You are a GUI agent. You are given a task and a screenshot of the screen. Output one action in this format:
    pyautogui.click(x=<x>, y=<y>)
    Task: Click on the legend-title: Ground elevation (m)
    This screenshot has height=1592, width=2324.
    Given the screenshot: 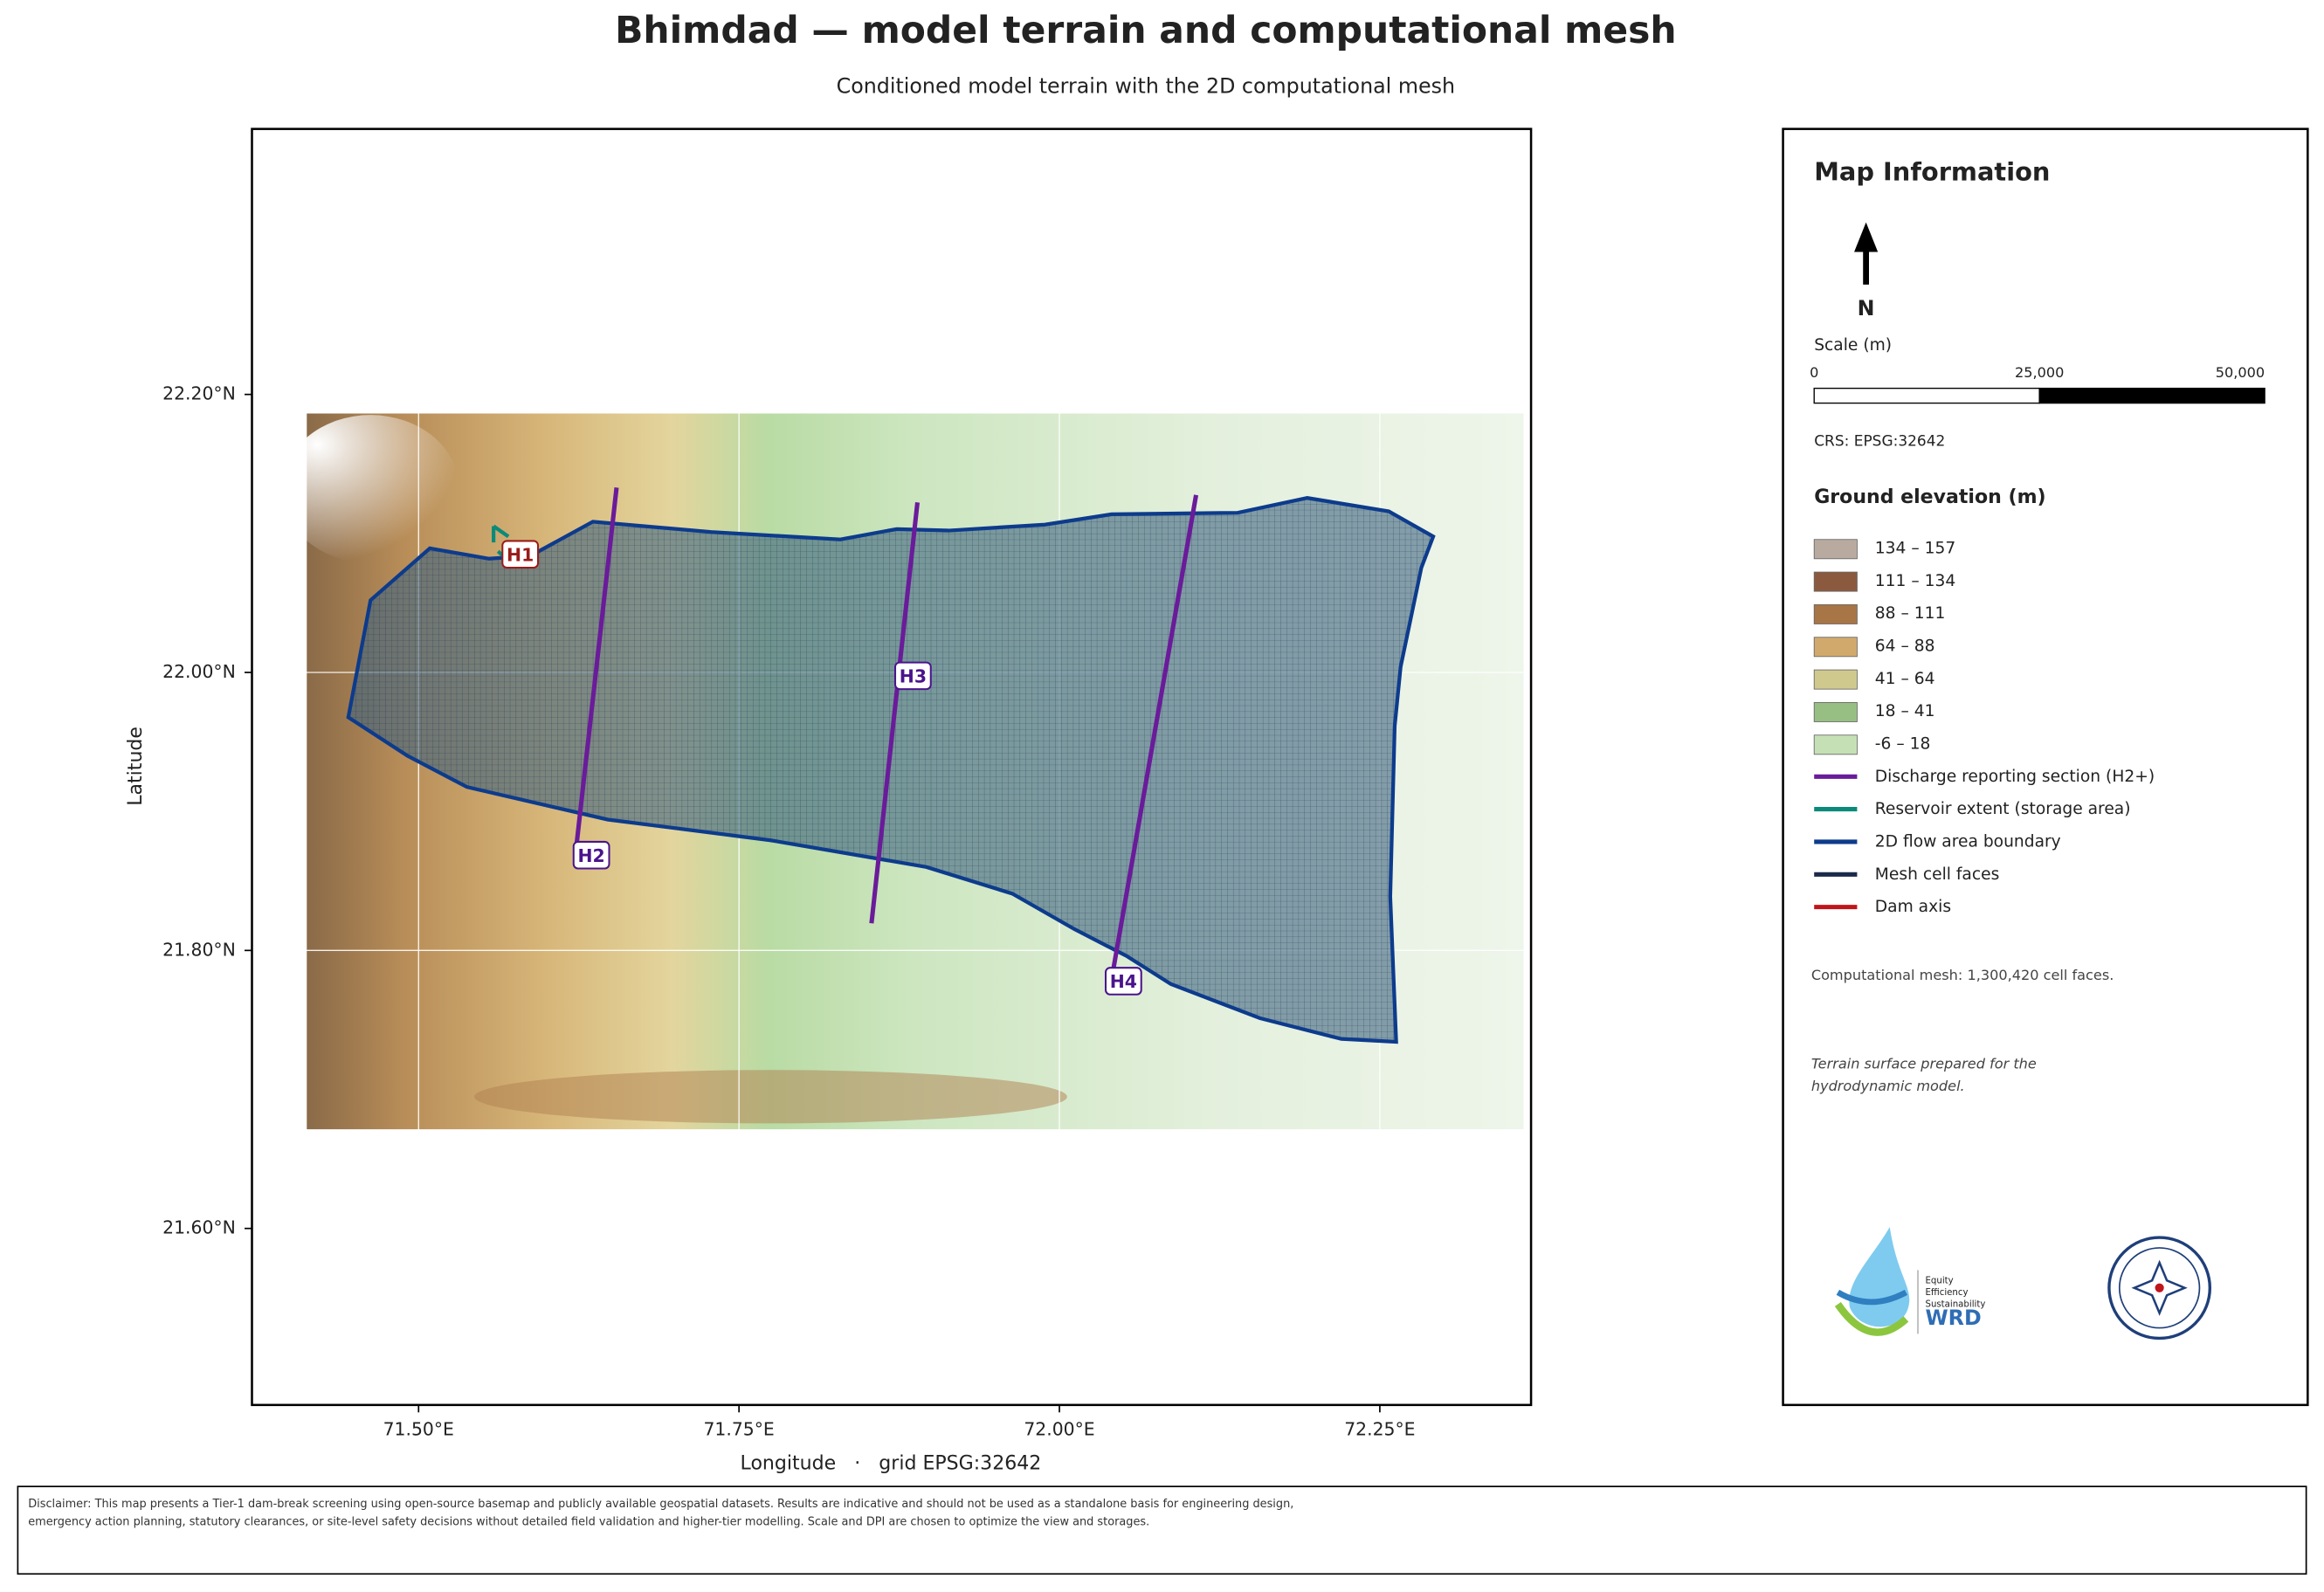 What is the action you would take?
    pyautogui.click(x=1929, y=497)
    